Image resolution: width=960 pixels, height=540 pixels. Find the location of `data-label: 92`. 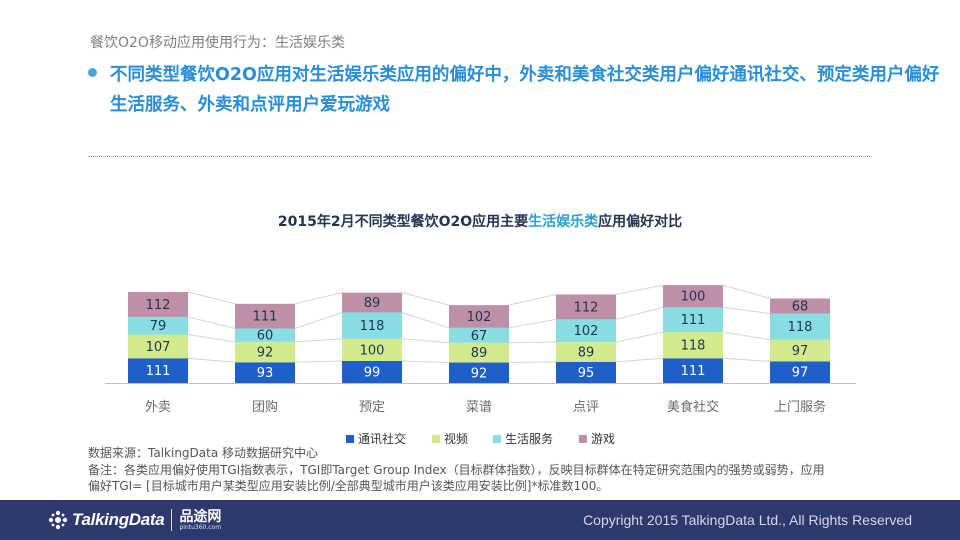

data-label: 92 is located at coordinates (265, 353).